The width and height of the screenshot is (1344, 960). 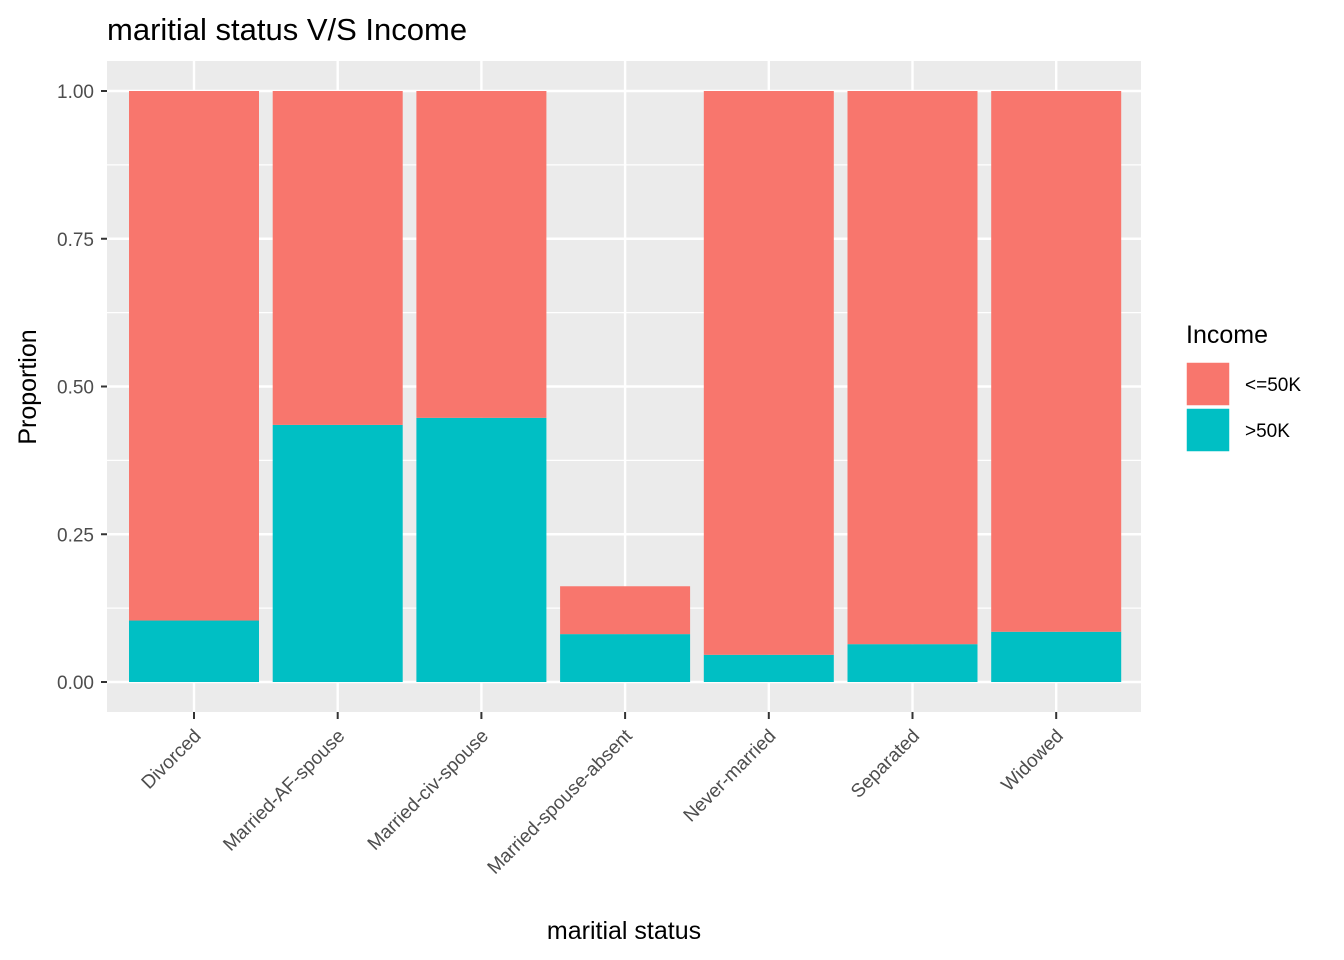 What do you see at coordinates (1243, 387) in the screenshot?
I see `legend: Income <=50K >50K` at bounding box center [1243, 387].